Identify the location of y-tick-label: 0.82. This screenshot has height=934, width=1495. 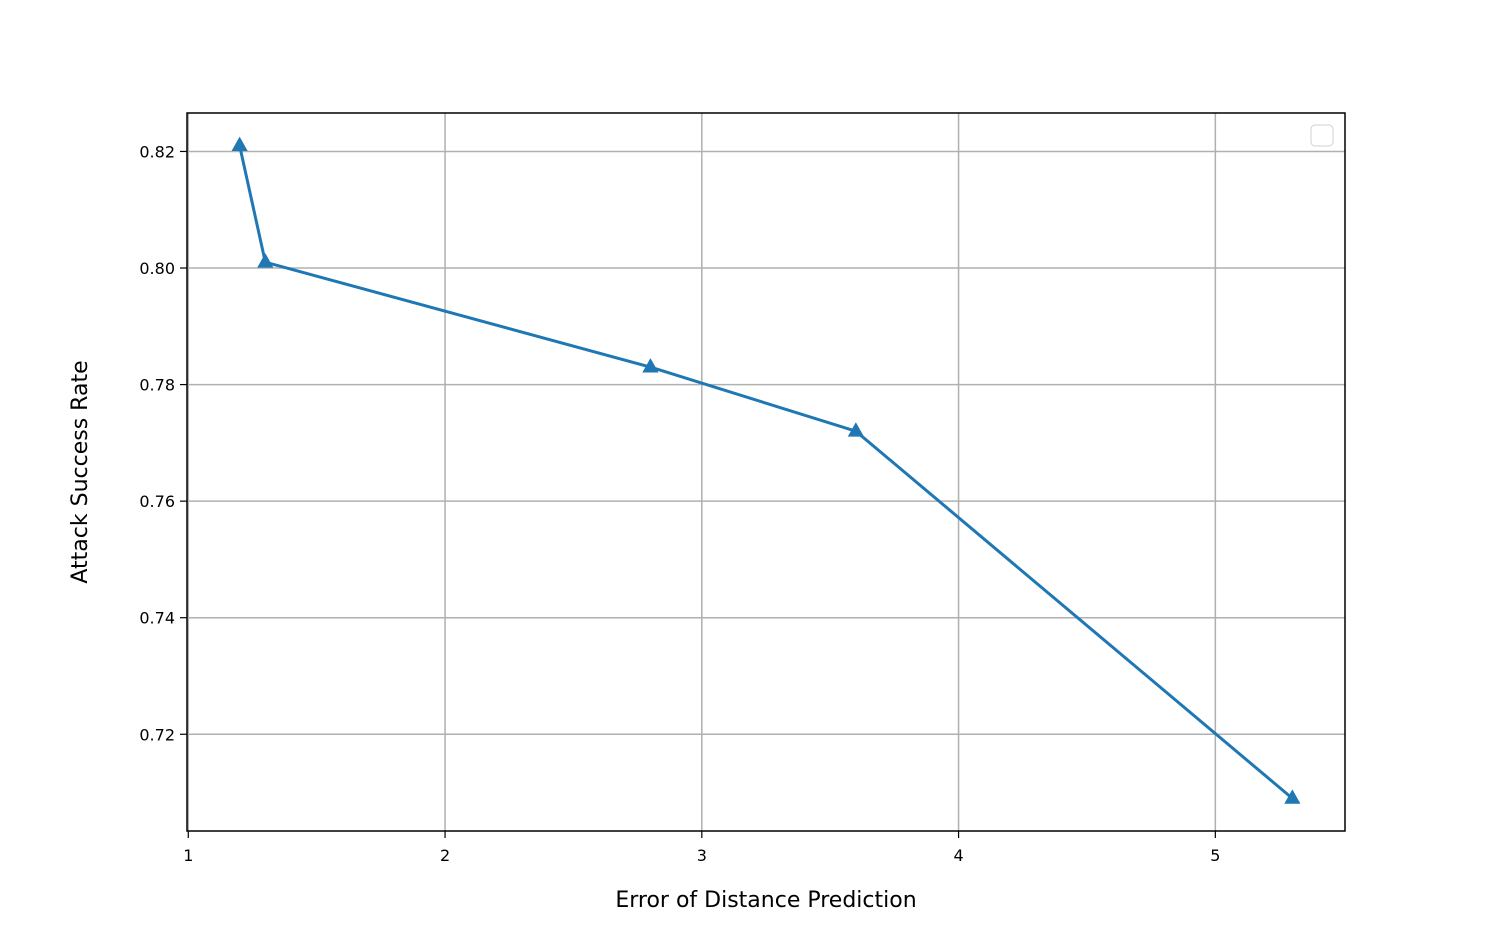
(157, 151).